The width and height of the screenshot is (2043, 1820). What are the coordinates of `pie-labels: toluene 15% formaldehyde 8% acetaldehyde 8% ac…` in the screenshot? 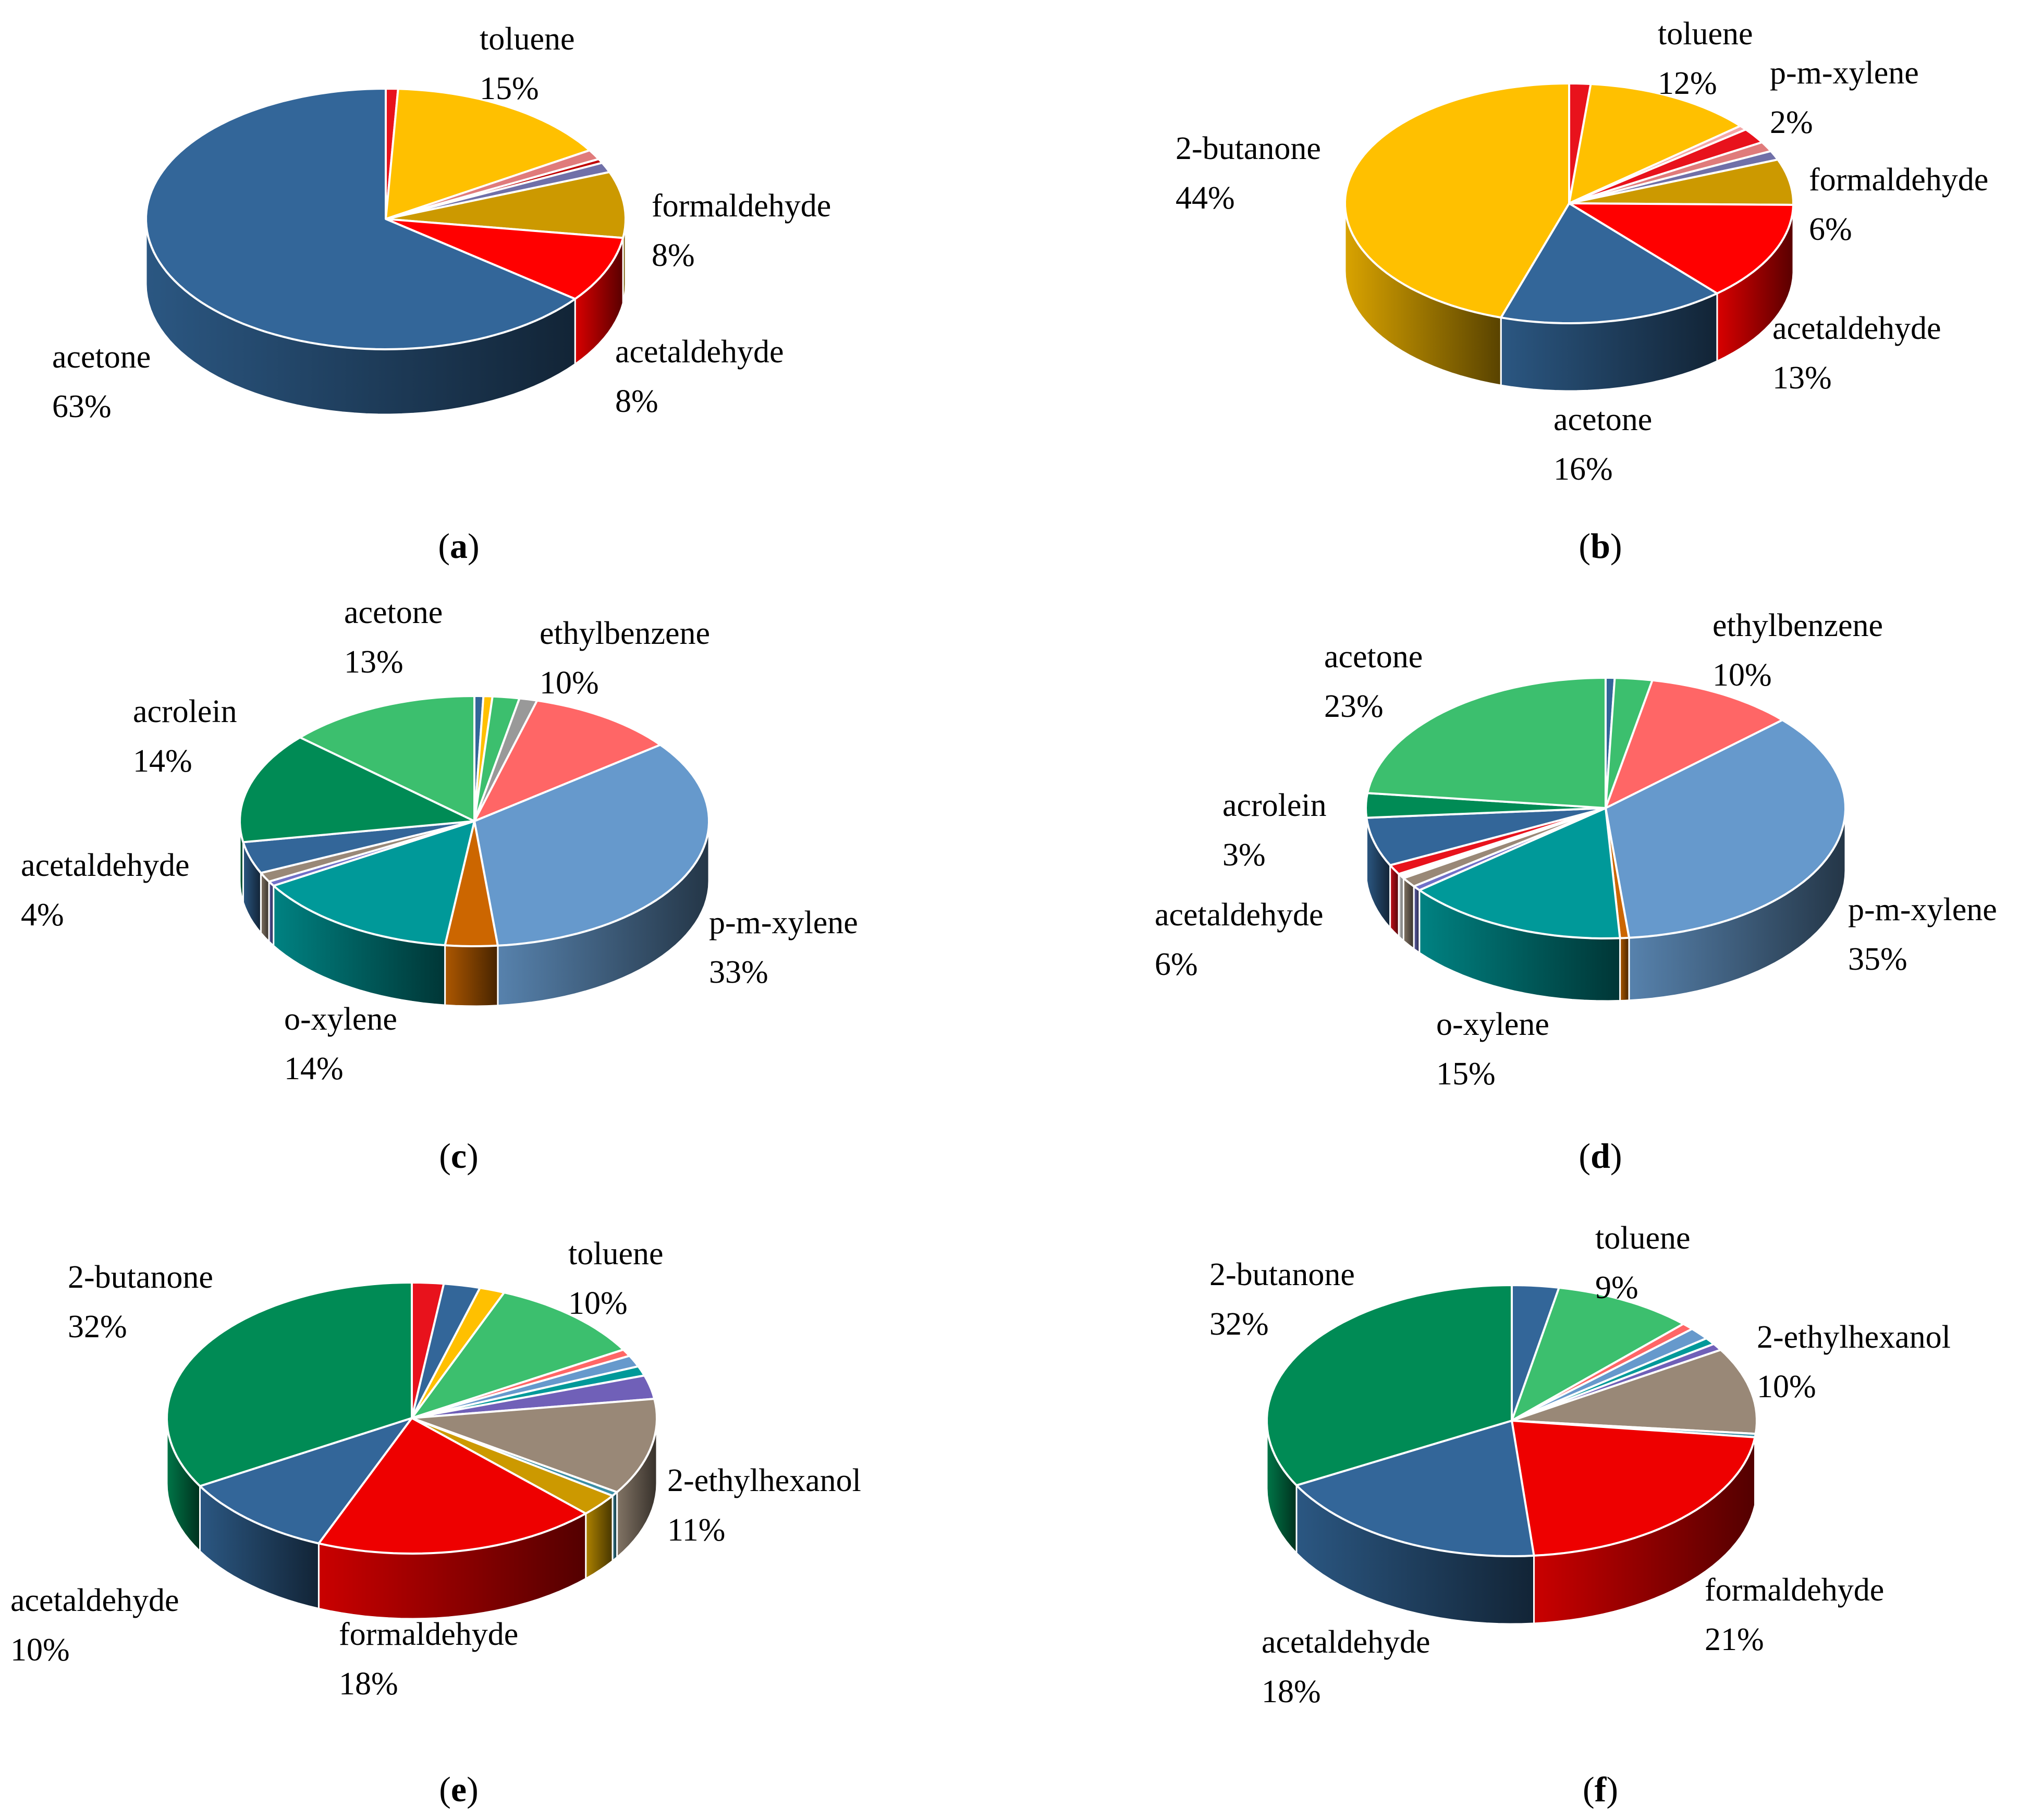 It's located at (442, 222).